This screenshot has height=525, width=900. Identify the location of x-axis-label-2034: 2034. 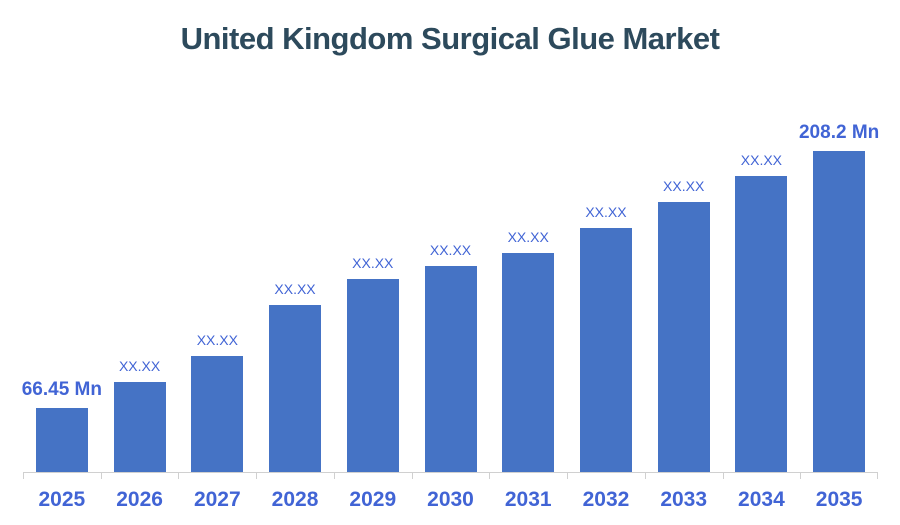
(761, 499).